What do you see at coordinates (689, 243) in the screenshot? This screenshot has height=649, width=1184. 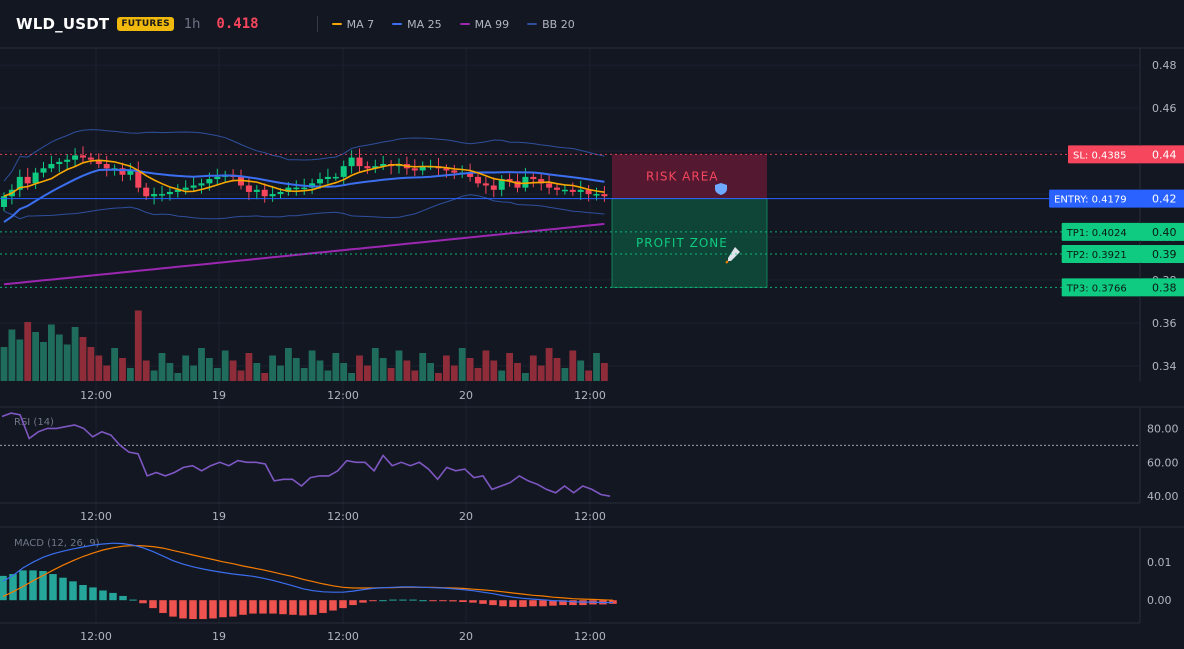 I see `profit-zone` at bounding box center [689, 243].